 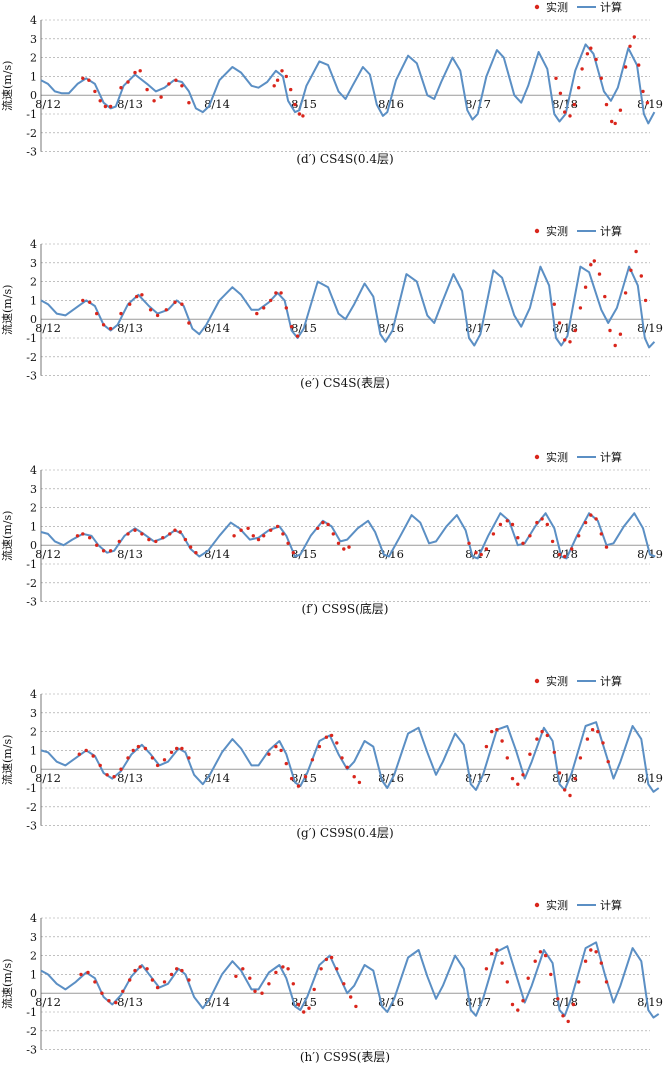 What do you see at coordinates (304, 554) in the screenshot?
I see `x-tick-label: 8/15` at bounding box center [304, 554].